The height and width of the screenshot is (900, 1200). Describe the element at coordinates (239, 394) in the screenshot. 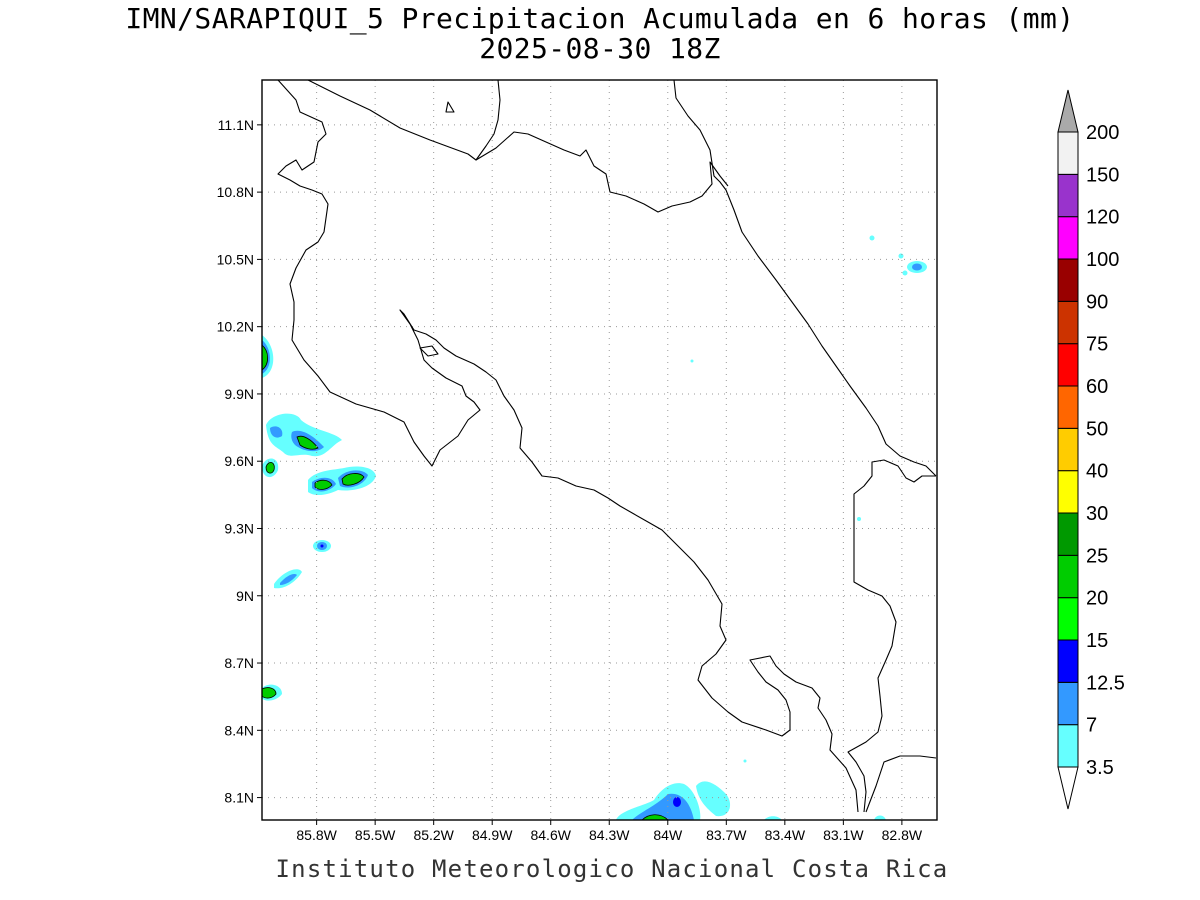

I see `lat-tick-label: 9.9N` at that location.